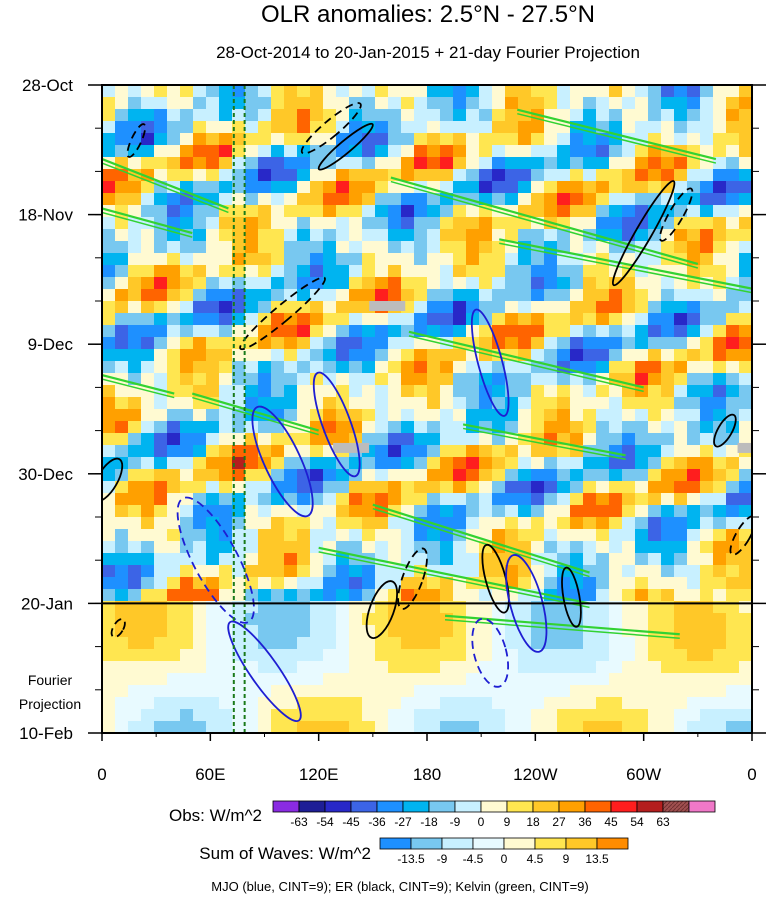 Image resolution: width=771 pixels, height=899 pixels. What do you see at coordinates (382, 609) in the screenshot?
I see `er-contour` at bounding box center [382, 609].